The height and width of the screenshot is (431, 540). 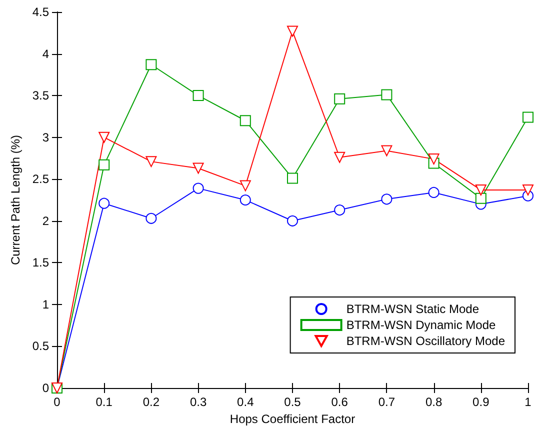 What do you see at coordinates (46, 137) in the screenshot?
I see `y-tick-label: 3` at bounding box center [46, 137].